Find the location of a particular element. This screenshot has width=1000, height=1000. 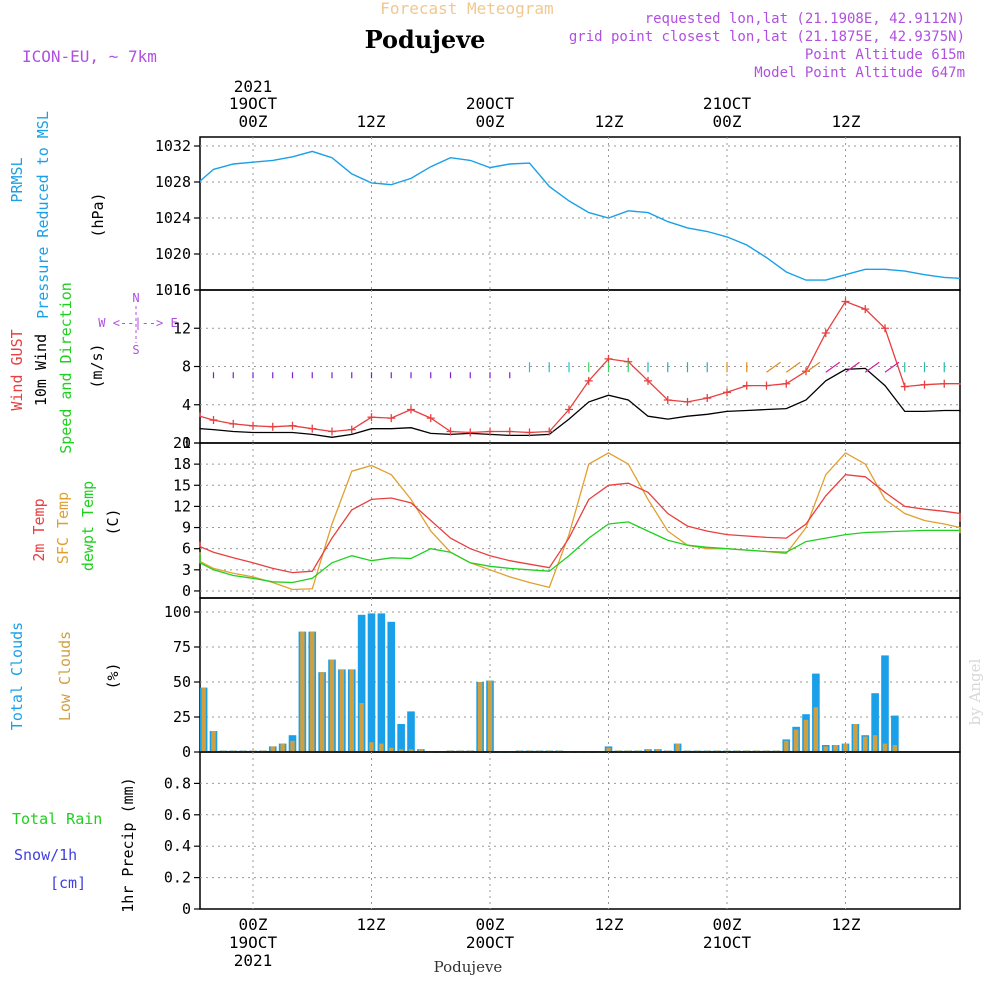

bottom-hour-5: 00Z is located at coordinates (727, 924).